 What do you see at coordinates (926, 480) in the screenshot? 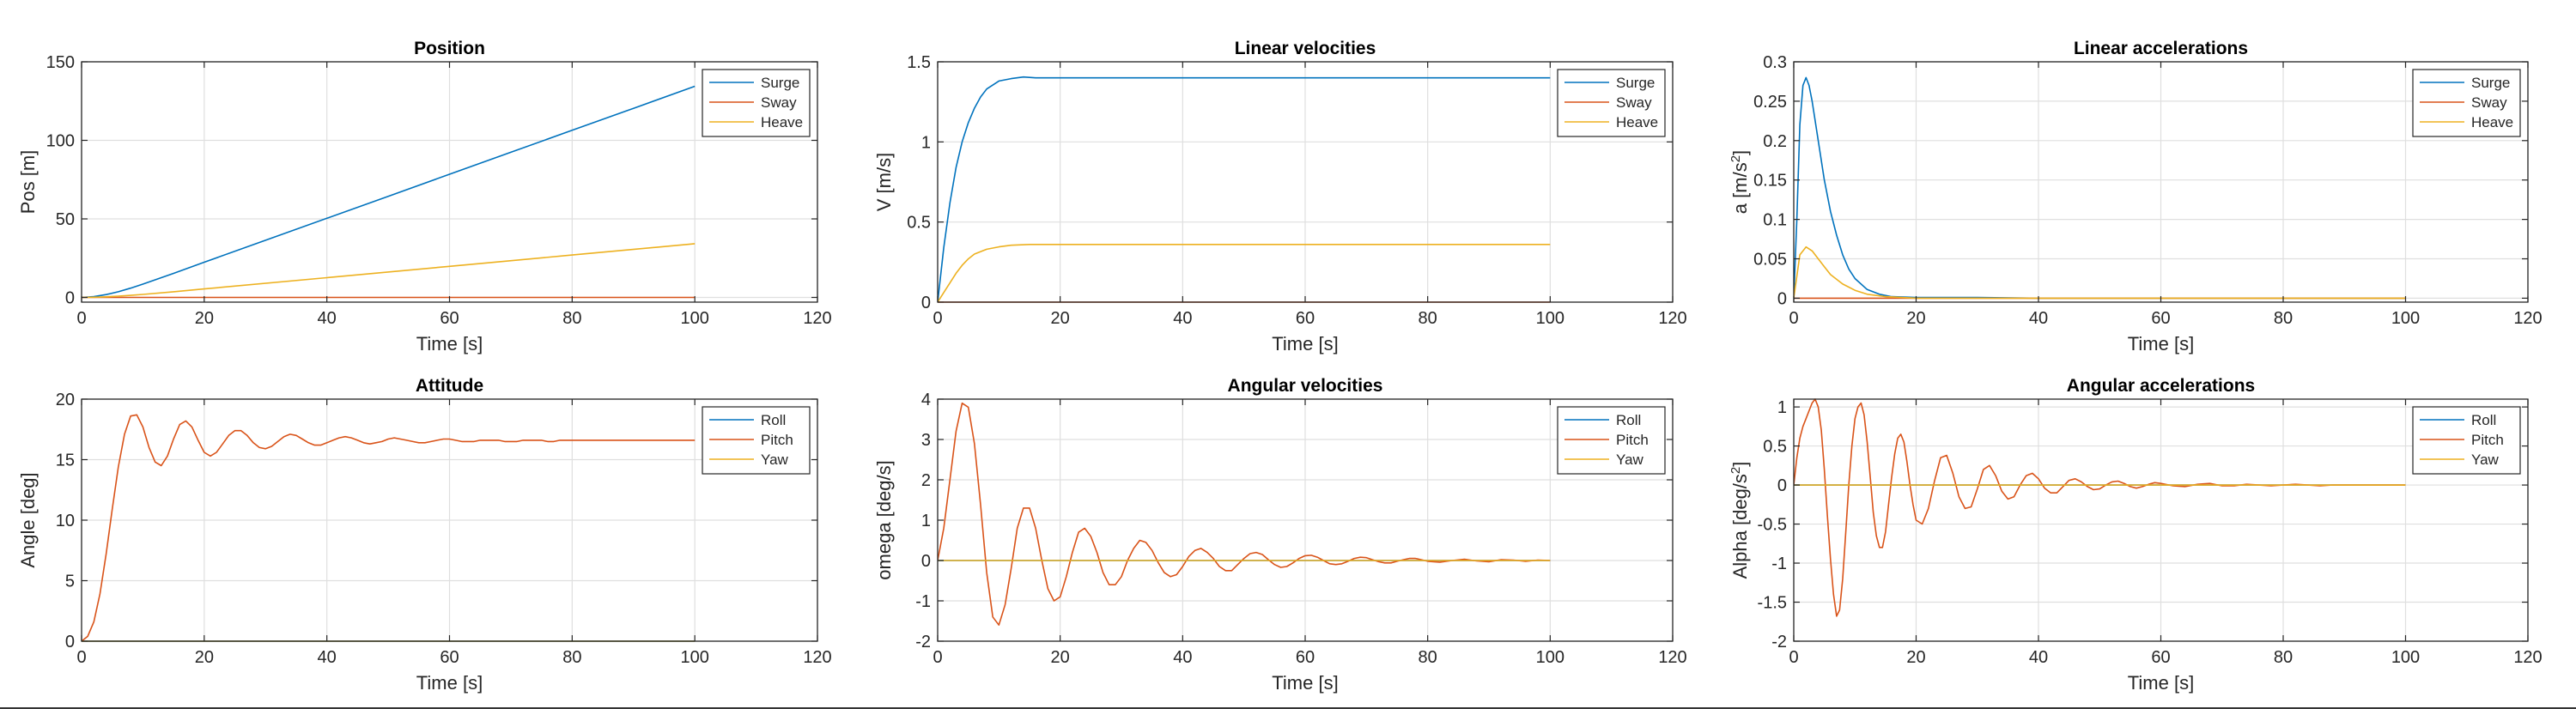
I see `y-tick-label: 2` at bounding box center [926, 480].